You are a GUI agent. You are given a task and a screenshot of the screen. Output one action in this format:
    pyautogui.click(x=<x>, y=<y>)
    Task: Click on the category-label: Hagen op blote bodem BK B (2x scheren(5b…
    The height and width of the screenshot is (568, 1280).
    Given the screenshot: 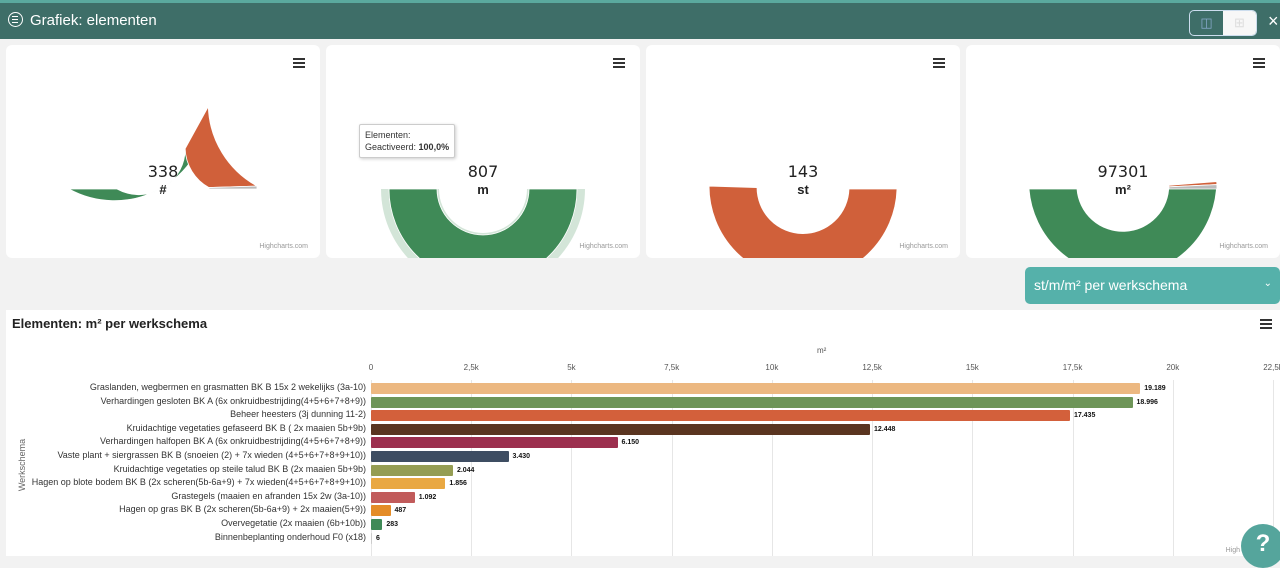 What is the action you would take?
    pyautogui.click(x=198, y=482)
    